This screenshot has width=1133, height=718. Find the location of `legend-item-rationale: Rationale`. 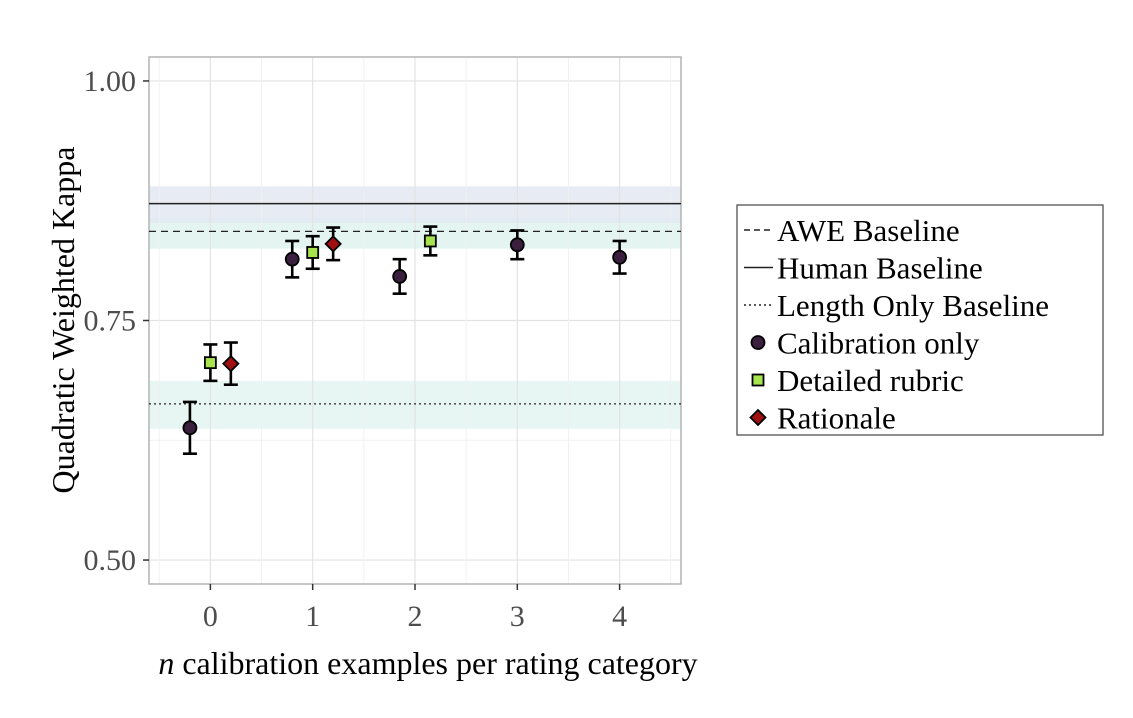

legend-item-rationale: Rationale is located at coordinates (822, 418).